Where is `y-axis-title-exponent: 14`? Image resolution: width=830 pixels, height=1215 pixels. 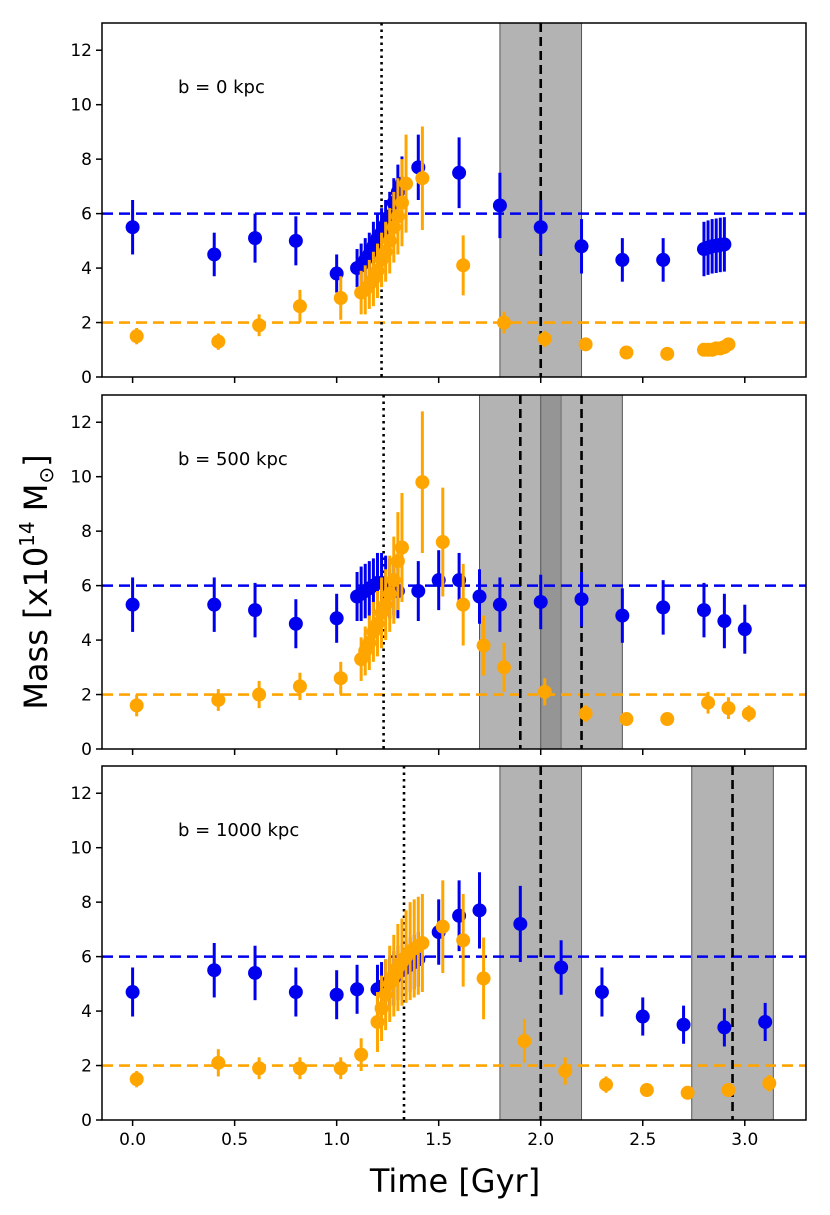 y-axis-title-exponent: 14 is located at coordinates (27, 533).